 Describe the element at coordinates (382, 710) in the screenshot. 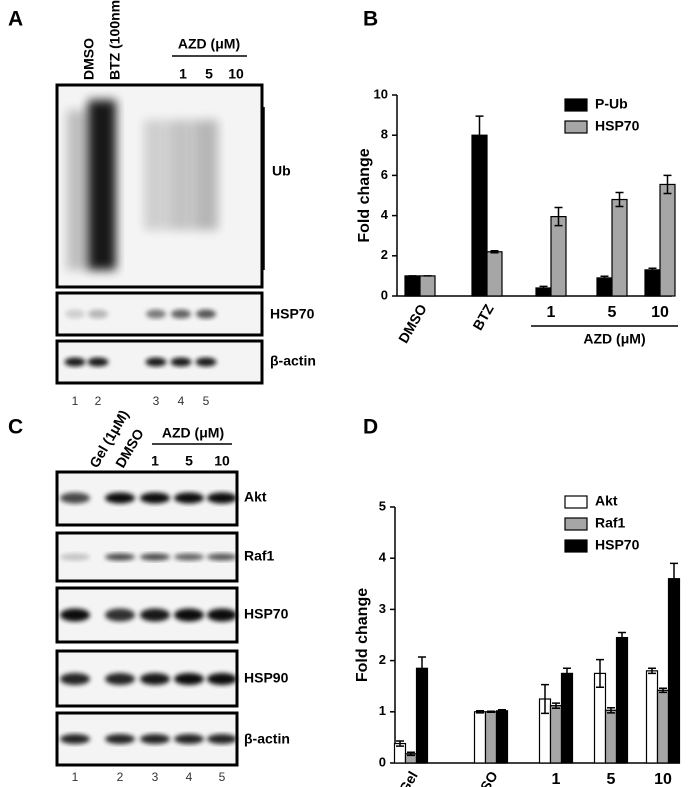

I see `y-tick-label: 1` at that location.